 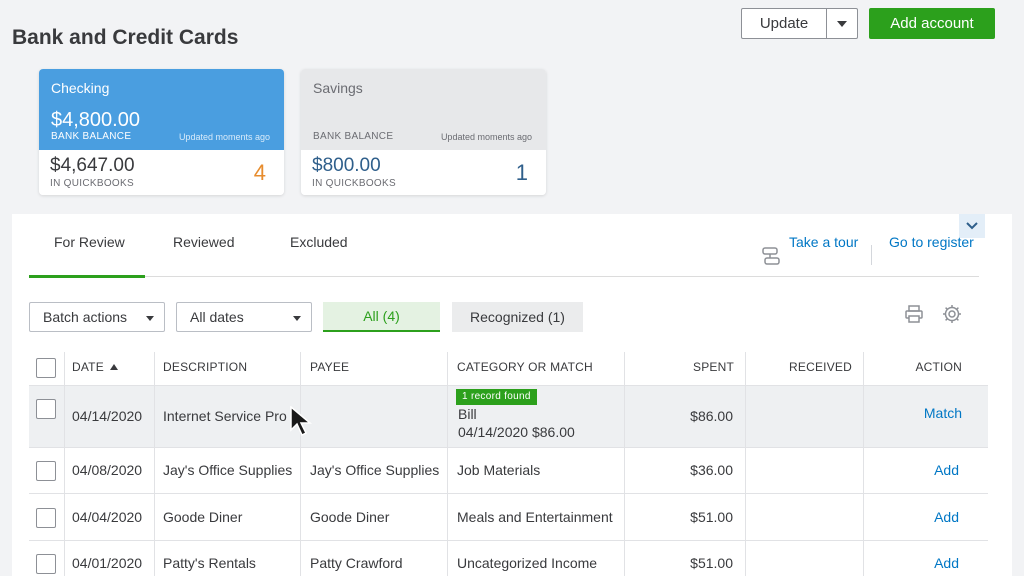 I want to click on account-name: Checking, so click(x=80, y=88).